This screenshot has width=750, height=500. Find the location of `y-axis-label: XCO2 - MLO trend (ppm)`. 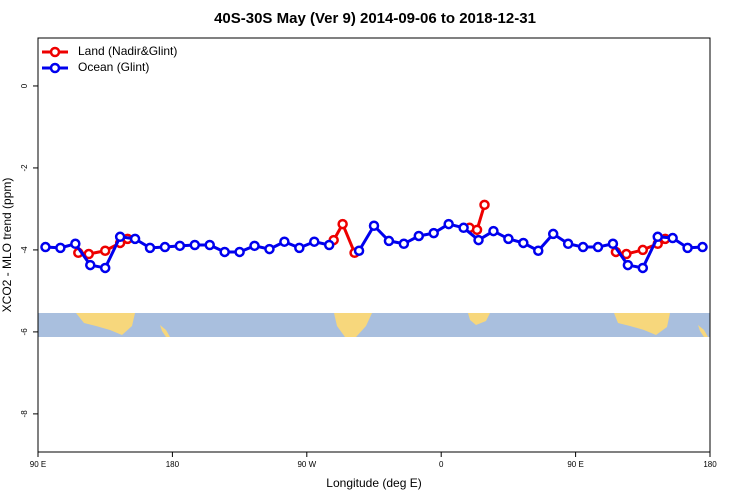

y-axis-label: XCO2 - MLO trend (ppm) is located at coordinates (7, 245).